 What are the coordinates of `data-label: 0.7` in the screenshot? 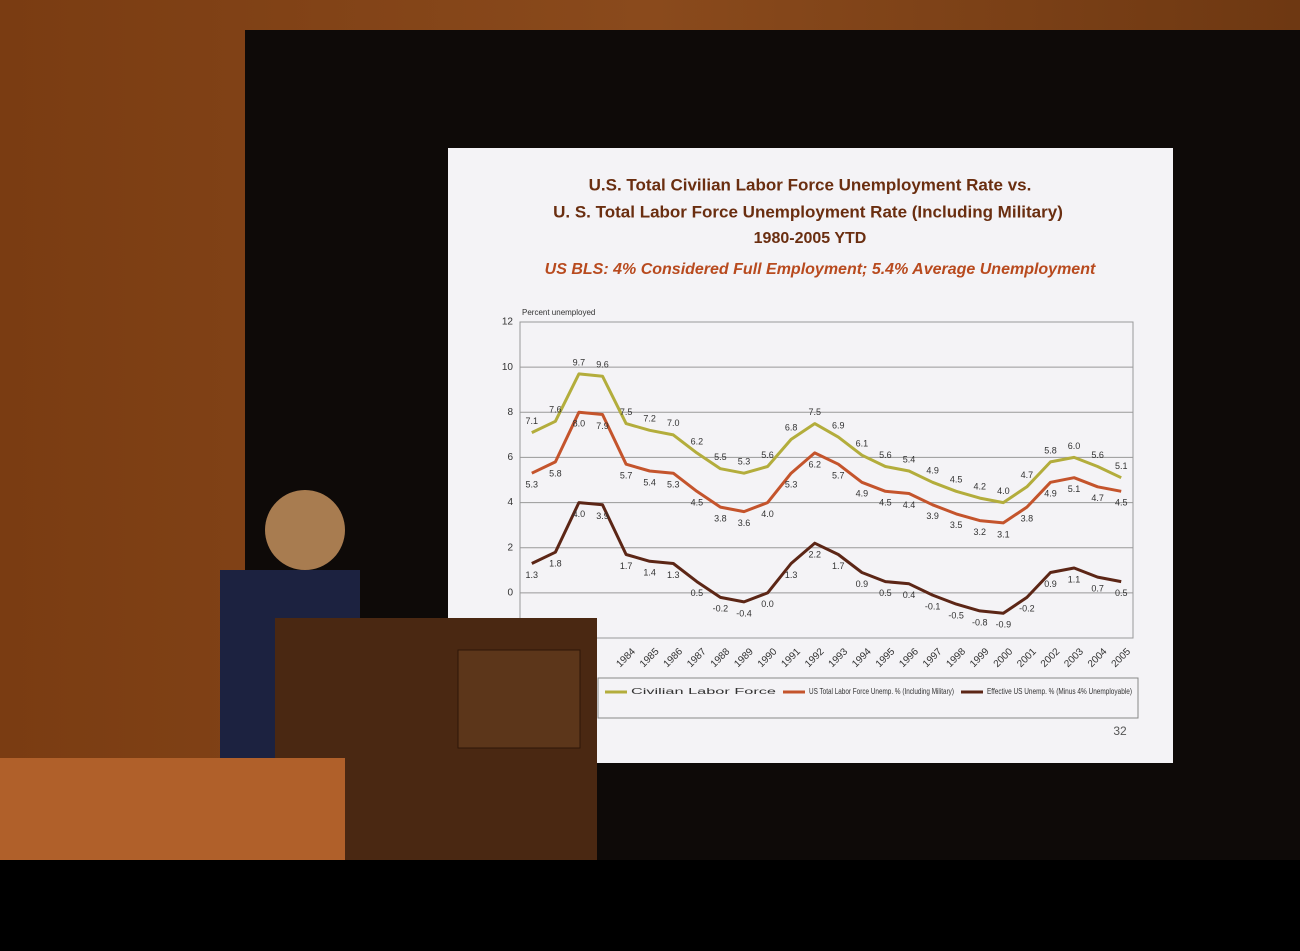 It's located at (1097, 588).